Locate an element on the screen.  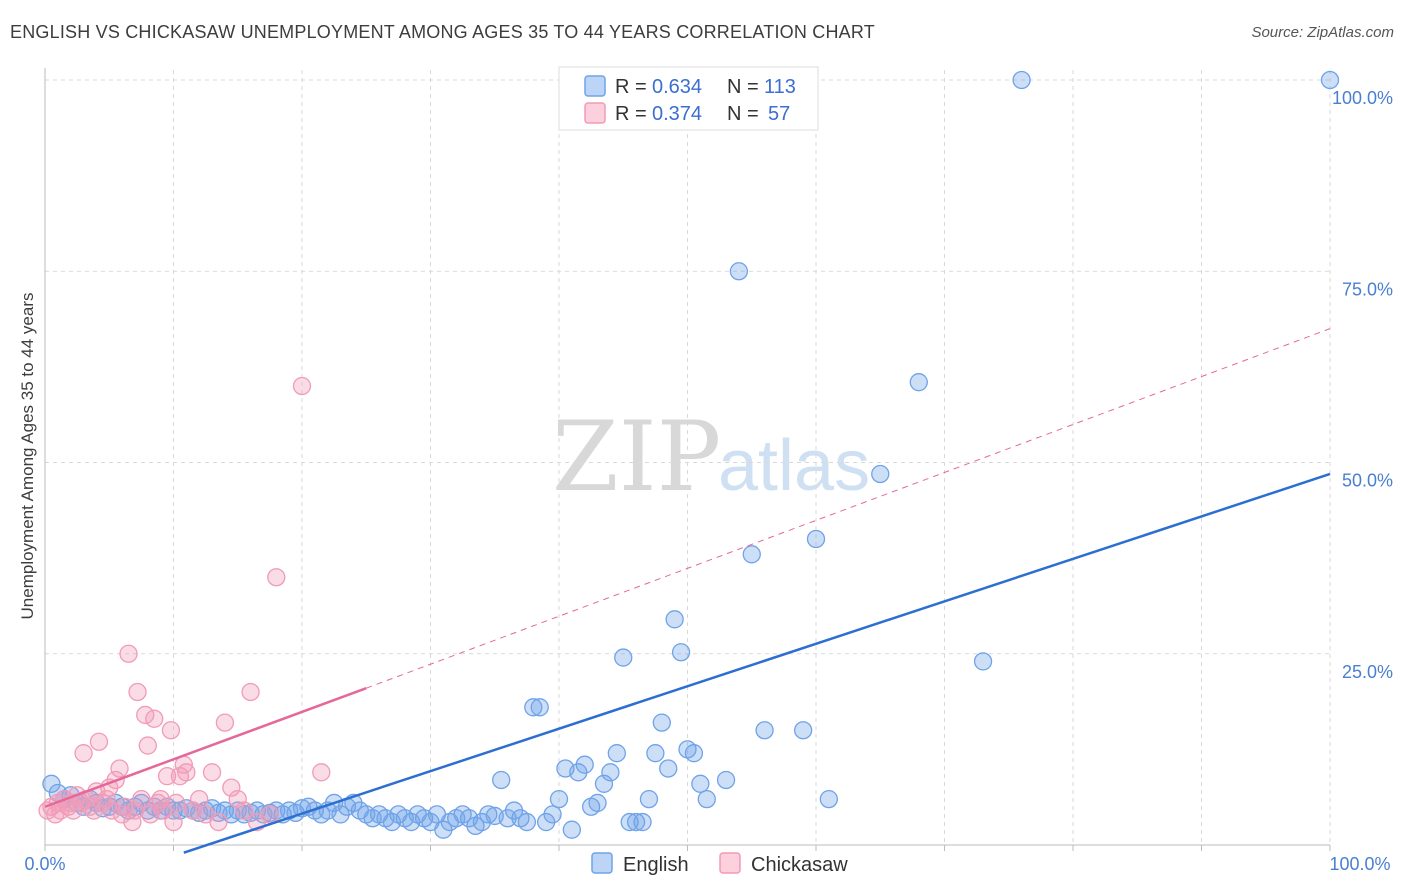
legend-swatch-english is located at coordinates (595, 86).